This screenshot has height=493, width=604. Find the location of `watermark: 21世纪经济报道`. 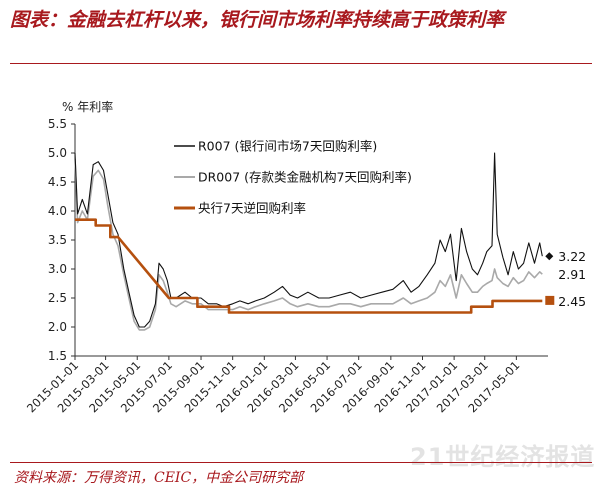

watermark: 21世纪经济报道 is located at coordinates (503, 457).